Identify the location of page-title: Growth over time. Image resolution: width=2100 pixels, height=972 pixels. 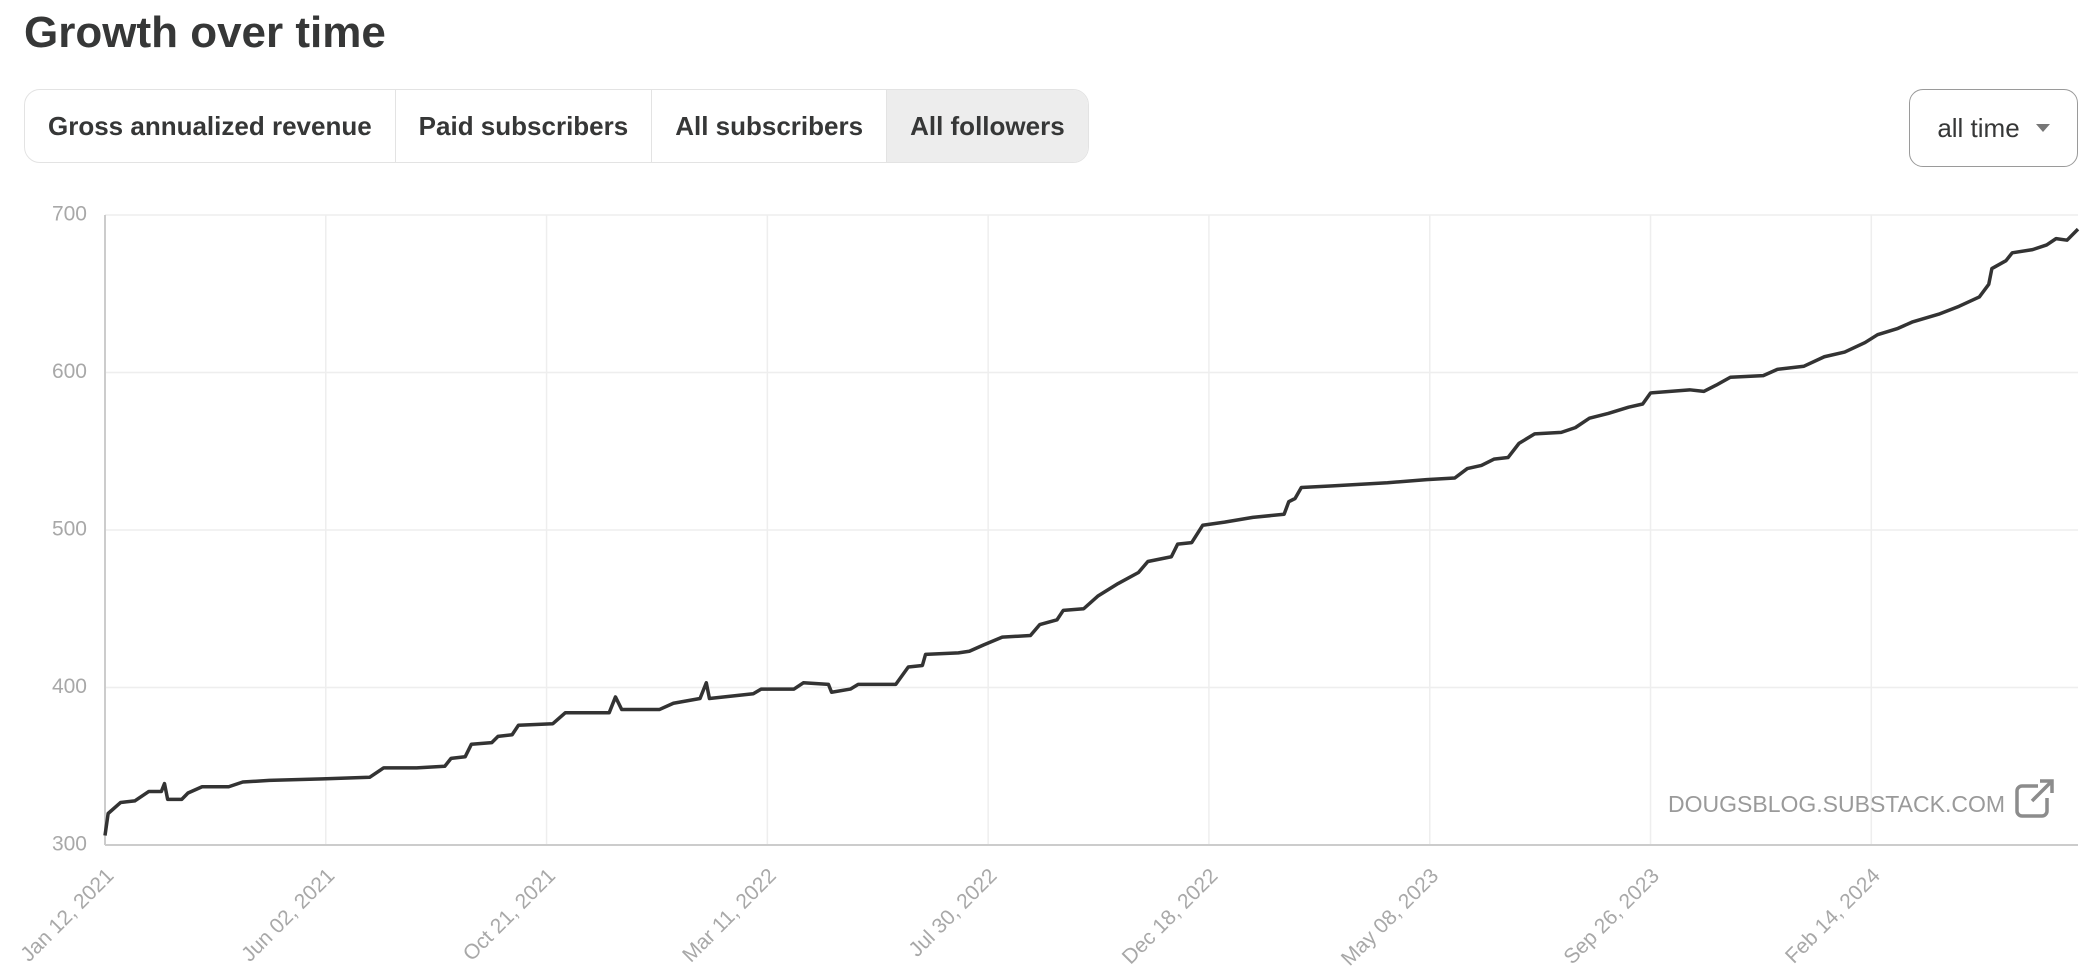
(205, 32).